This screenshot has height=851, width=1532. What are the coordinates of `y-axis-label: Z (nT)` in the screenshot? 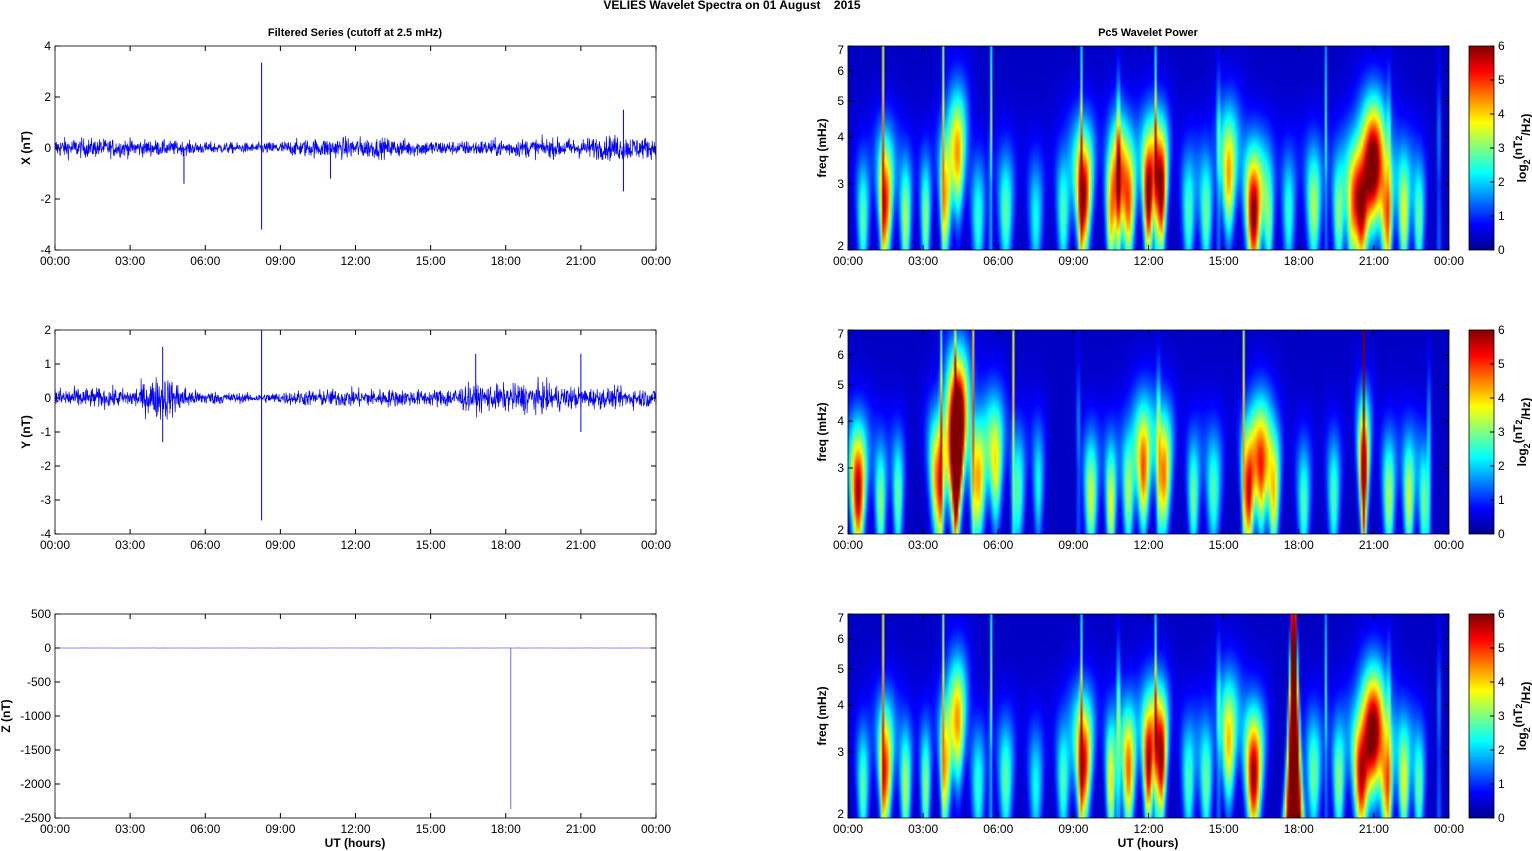 It's located at (6, 715).